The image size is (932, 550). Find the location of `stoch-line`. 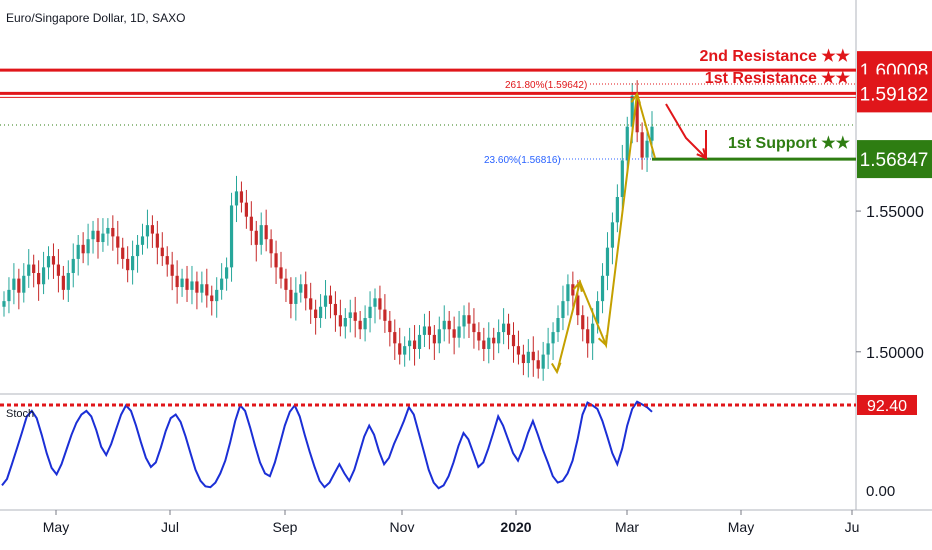

stoch-line is located at coordinates (327, 445).